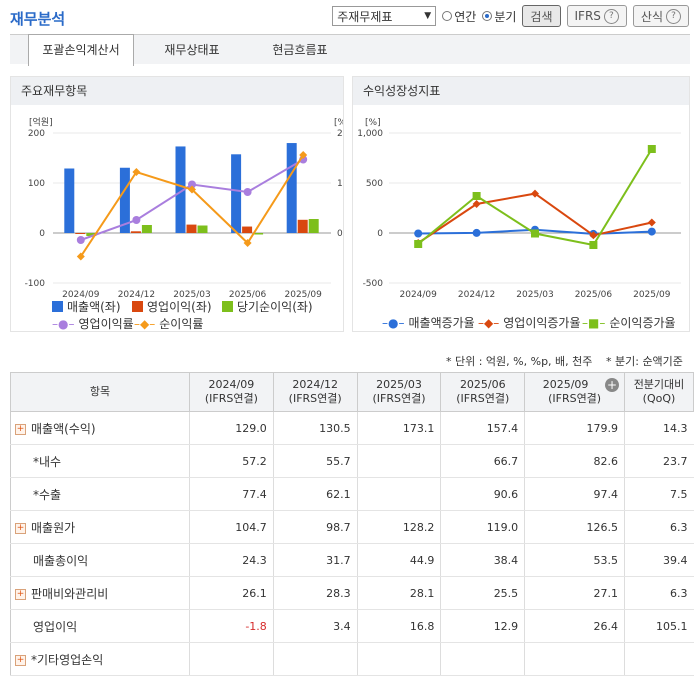  Describe the element at coordinates (63, 428) in the screenshot. I see `row-label-text: 매출액(수익)` at that location.